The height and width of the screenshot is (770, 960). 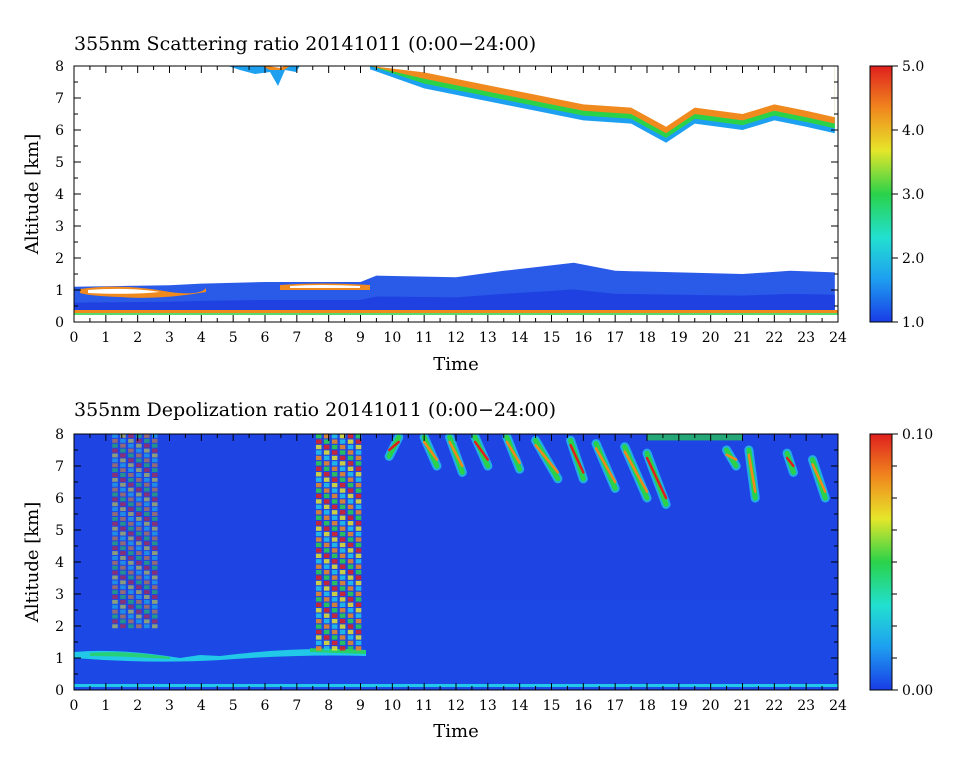 What do you see at coordinates (913, 323) in the screenshot?
I see `colorbar-tick-label: 1.0` at bounding box center [913, 323].